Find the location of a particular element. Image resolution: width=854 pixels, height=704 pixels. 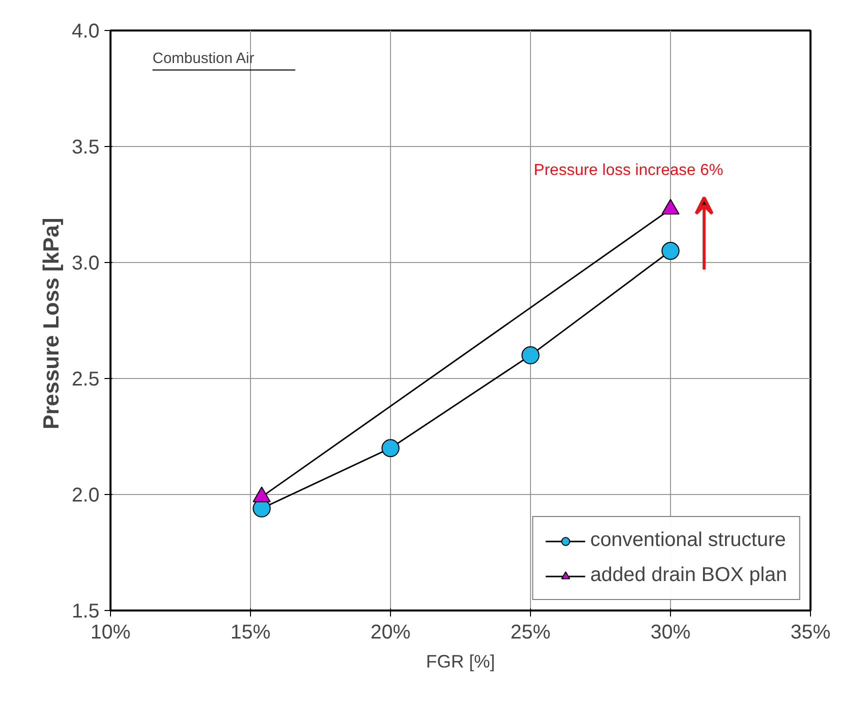

y-tick-label: 2.5 is located at coordinates (86, 379).